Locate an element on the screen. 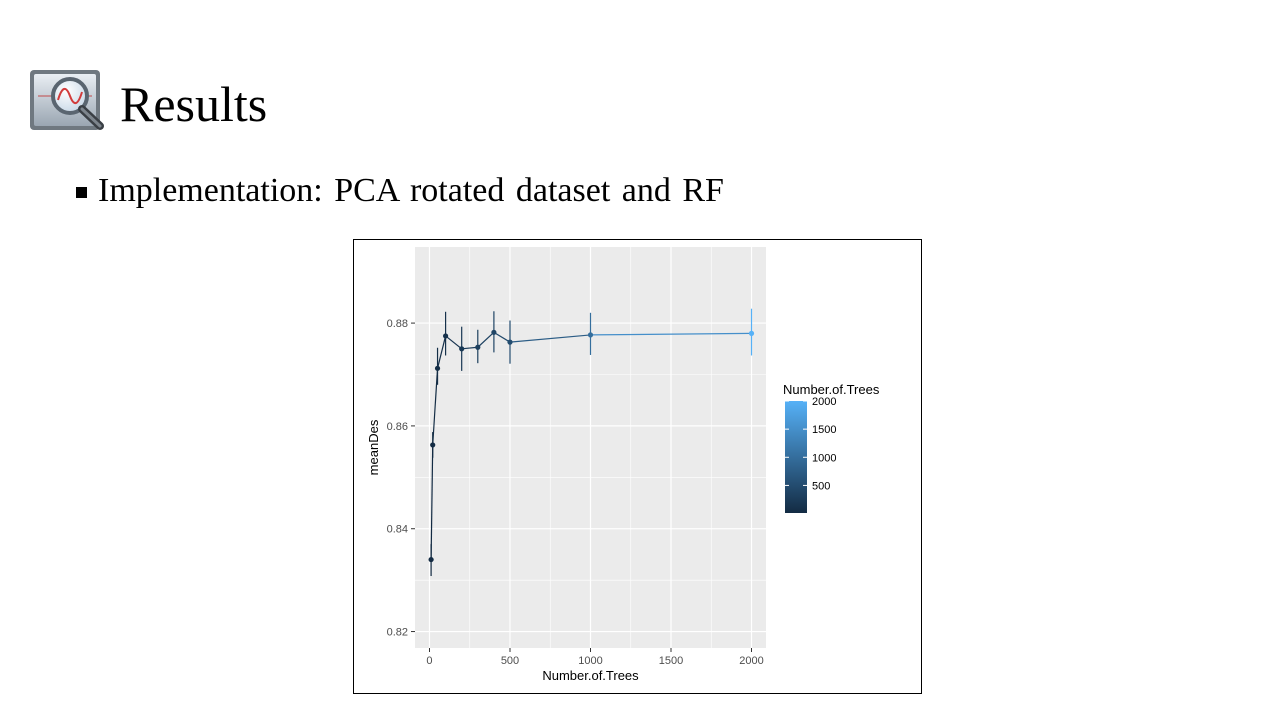  legend-title: Number.of.Trees is located at coordinates (831, 389).